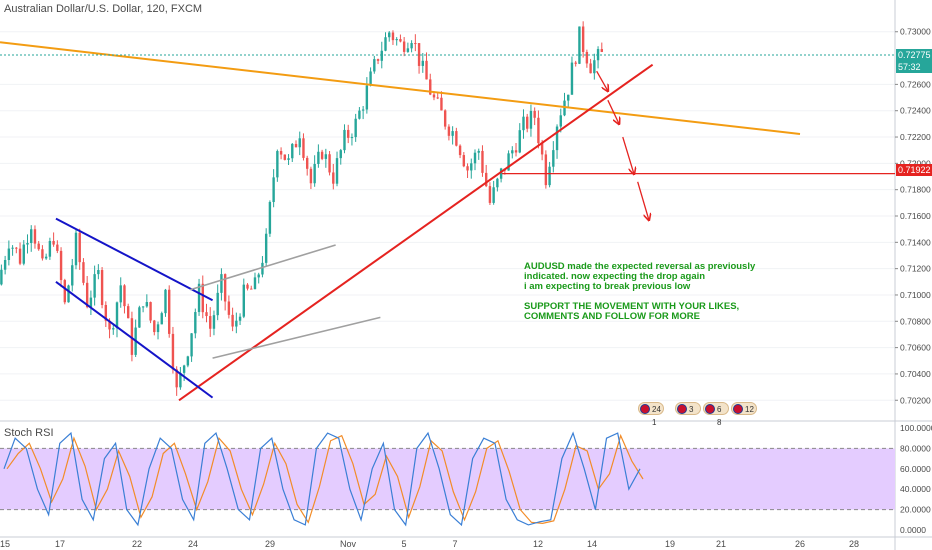 This screenshot has height=550, width=932. I want to click on event-marker: 24 1, so click(651, 414).